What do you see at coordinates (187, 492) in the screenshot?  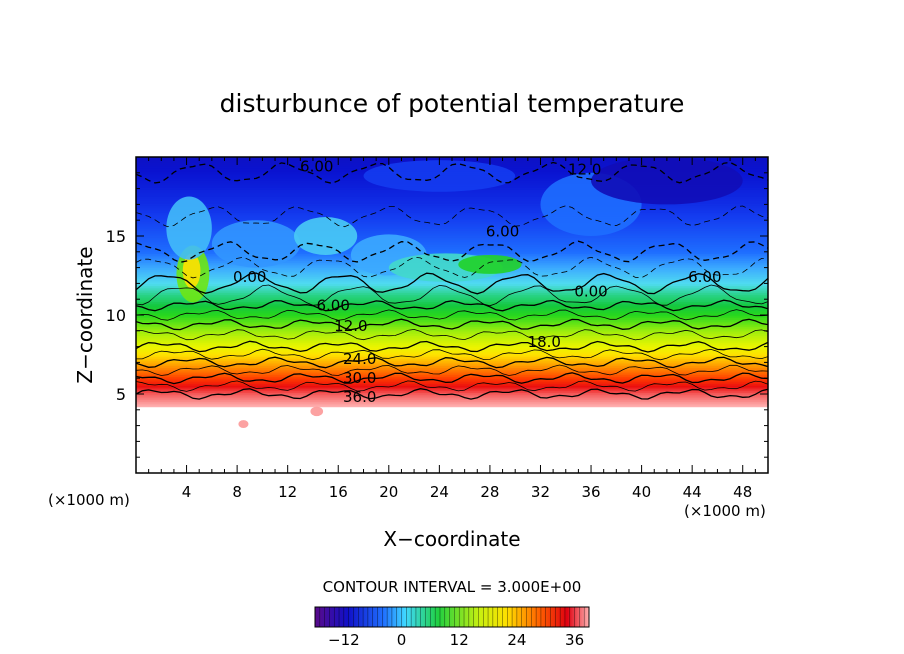 I see `x-tick-label: 4` at bounding box center [187, 492].